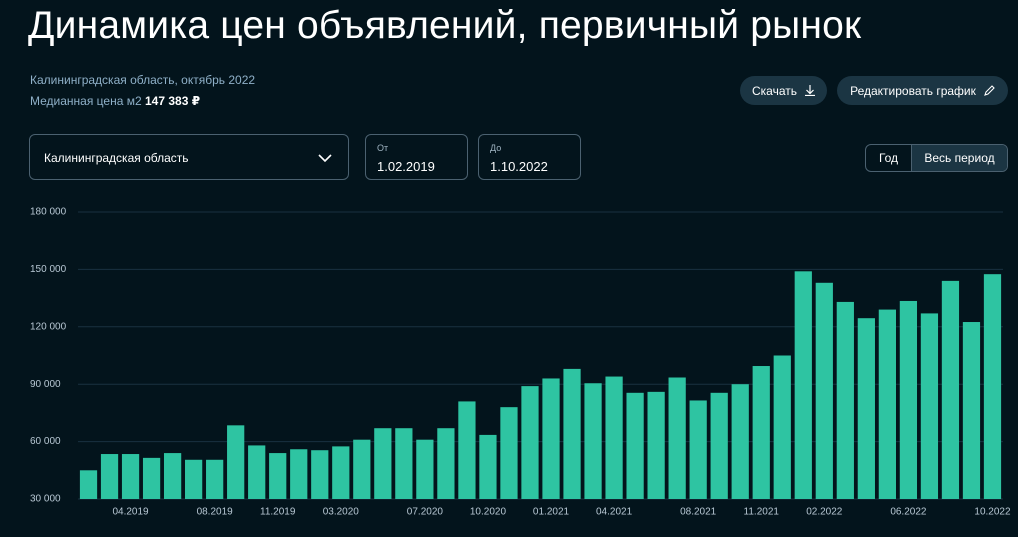  What do you see at coordinates (143, 80) in the screenshot?
I see `subtitle: Калининградская область, октябрь 2022` at bounding box center [143, 80].